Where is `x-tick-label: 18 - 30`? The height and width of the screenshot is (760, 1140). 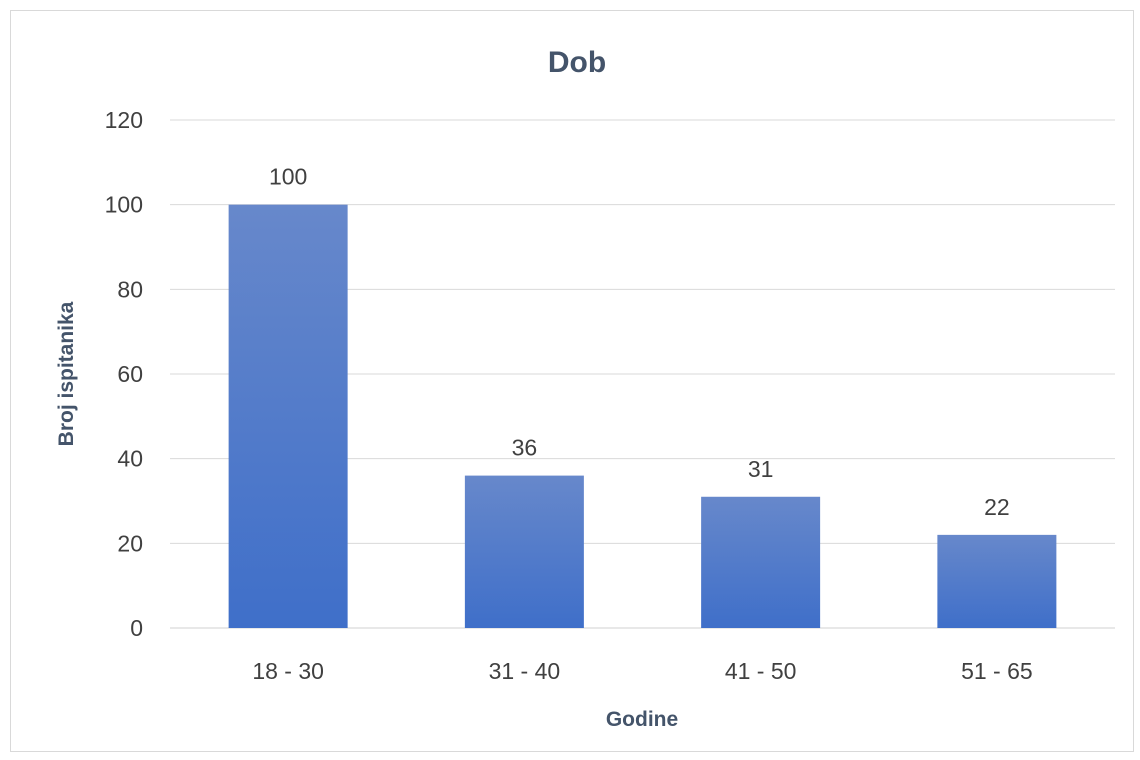 x-tick-label: 18 - 30 is located at coordinates (288, 671).